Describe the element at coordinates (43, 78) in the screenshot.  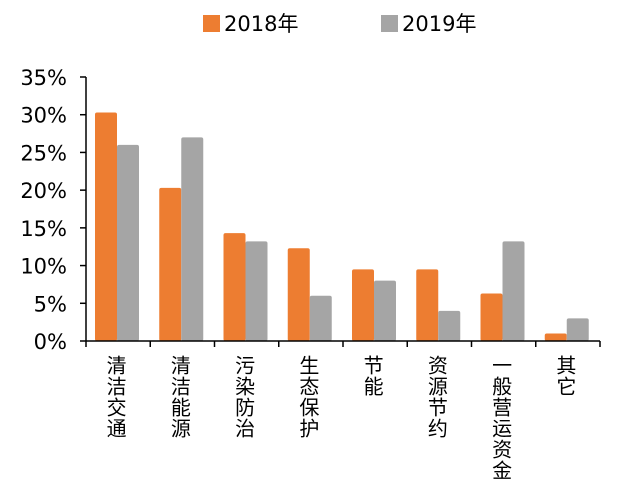
I see `y-tick-label: 35%` at that location.